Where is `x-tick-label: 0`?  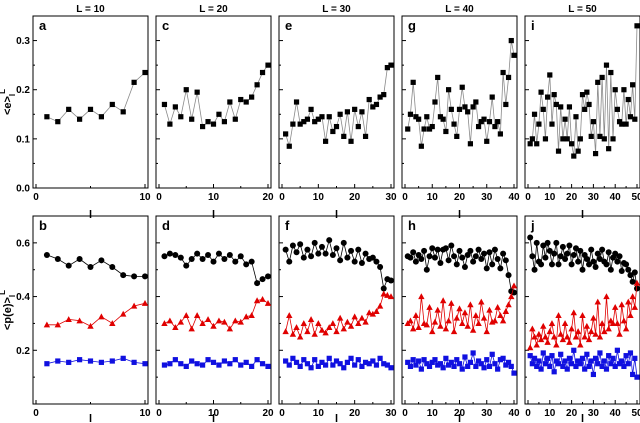 x-tick-label: 0 is located at coordinates (528, 413).